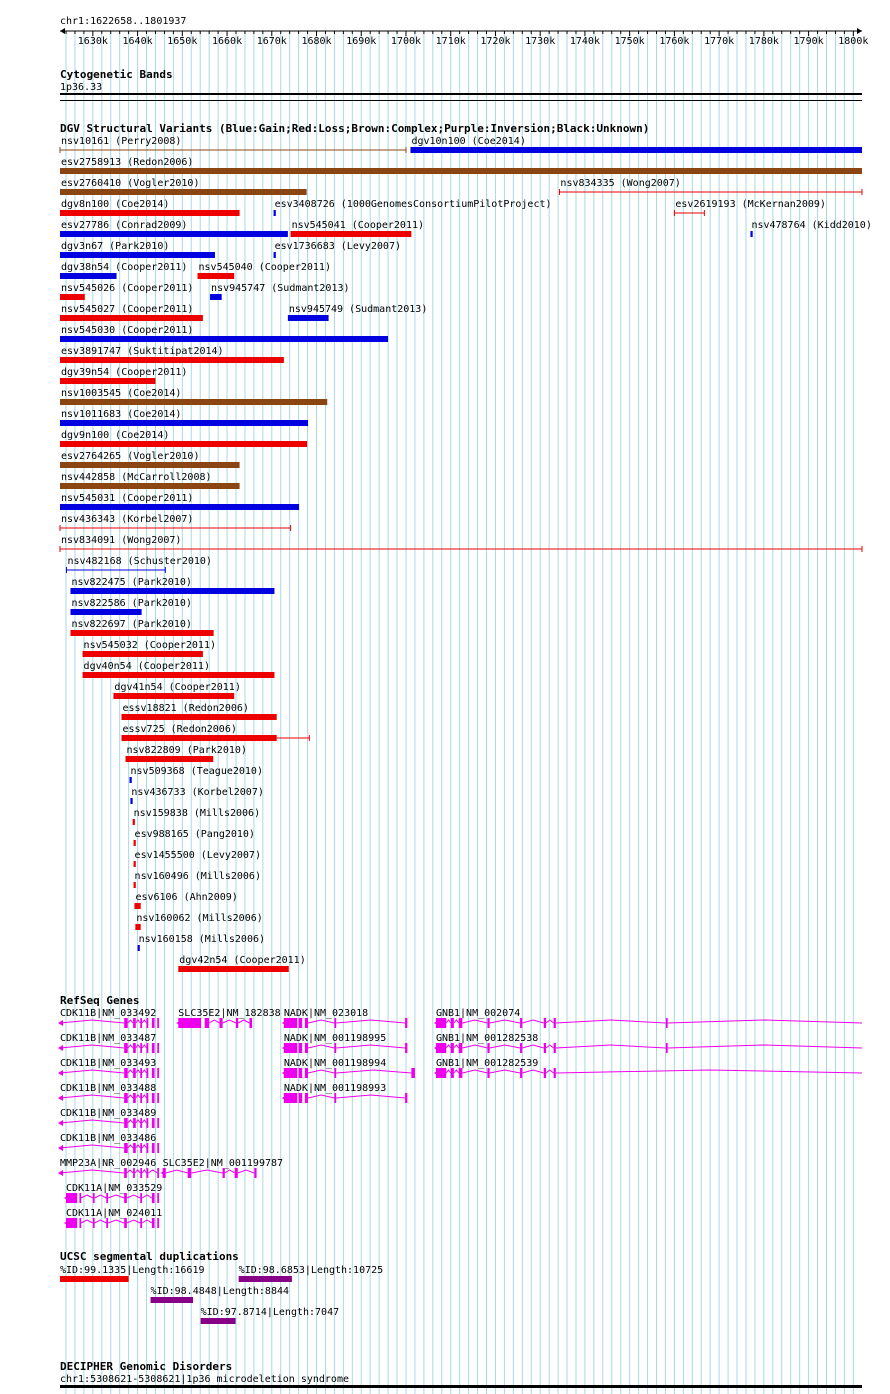 This screenshot has width=890, height=1394. I want to click on dgv-variant: nsv545032 (Cooper2011), so click(149, 648).